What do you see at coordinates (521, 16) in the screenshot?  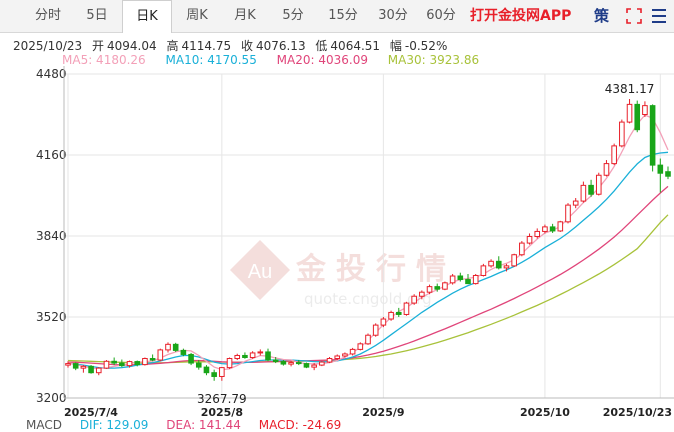 I see `open-app-link: 打开金投网APP` at bounding box center [521, 16].